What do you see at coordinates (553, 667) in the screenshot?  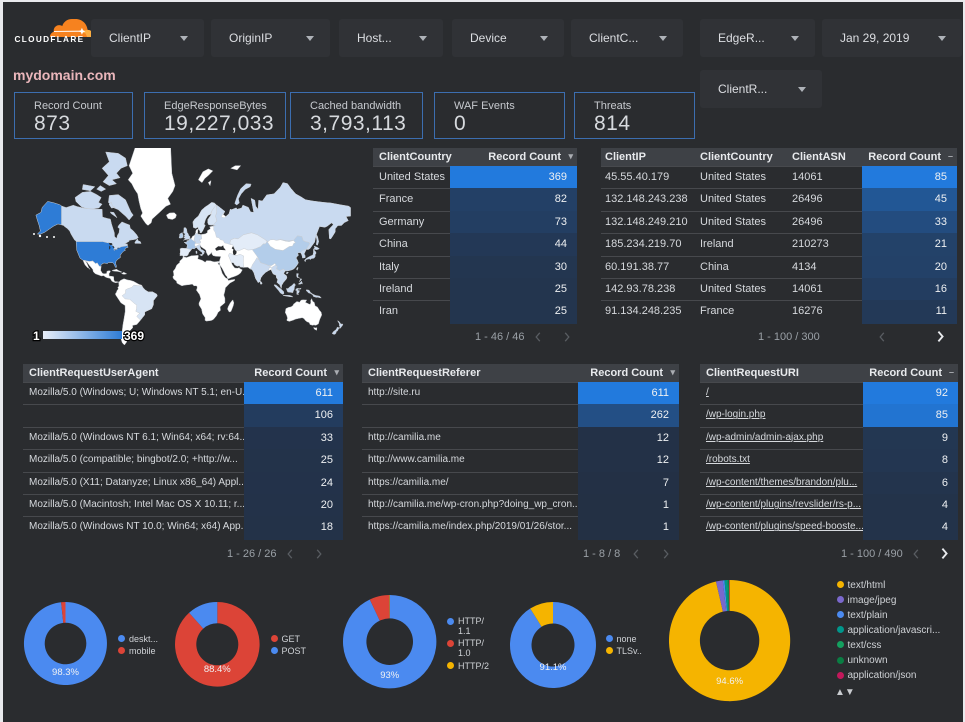 I see `svg-text: 91.1%` at bounding box center [553, 667].